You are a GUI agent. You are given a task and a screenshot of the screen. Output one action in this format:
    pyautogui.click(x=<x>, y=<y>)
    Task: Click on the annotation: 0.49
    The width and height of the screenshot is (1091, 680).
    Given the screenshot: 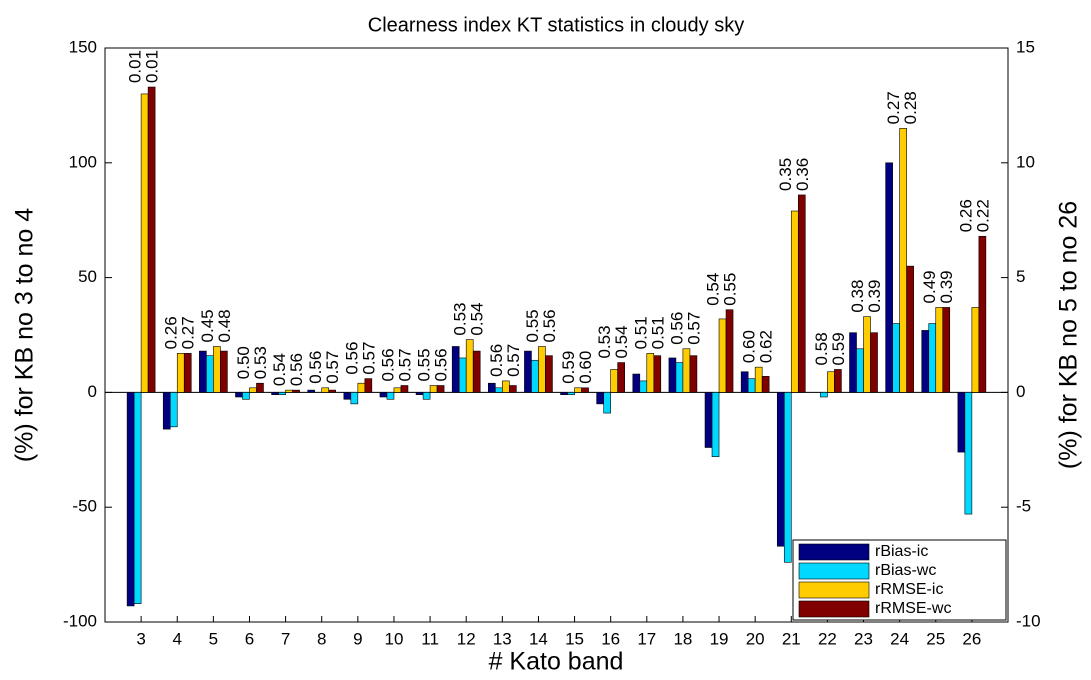 What is the action you would take?
    pyautogui.click(x=929, y=286)
    